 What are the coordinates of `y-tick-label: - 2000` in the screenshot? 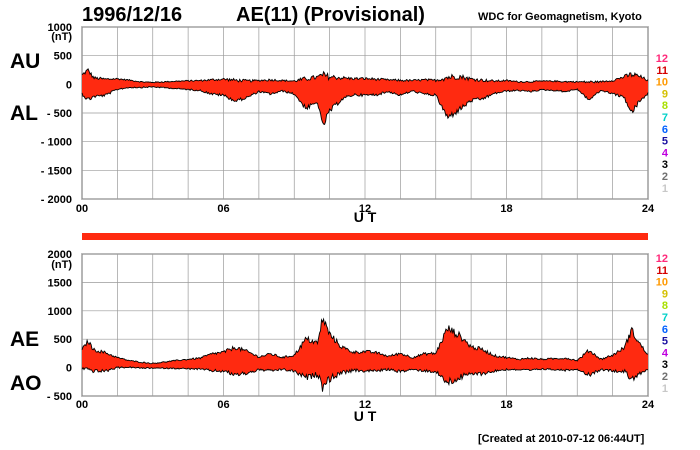 It's located at (56, 200).